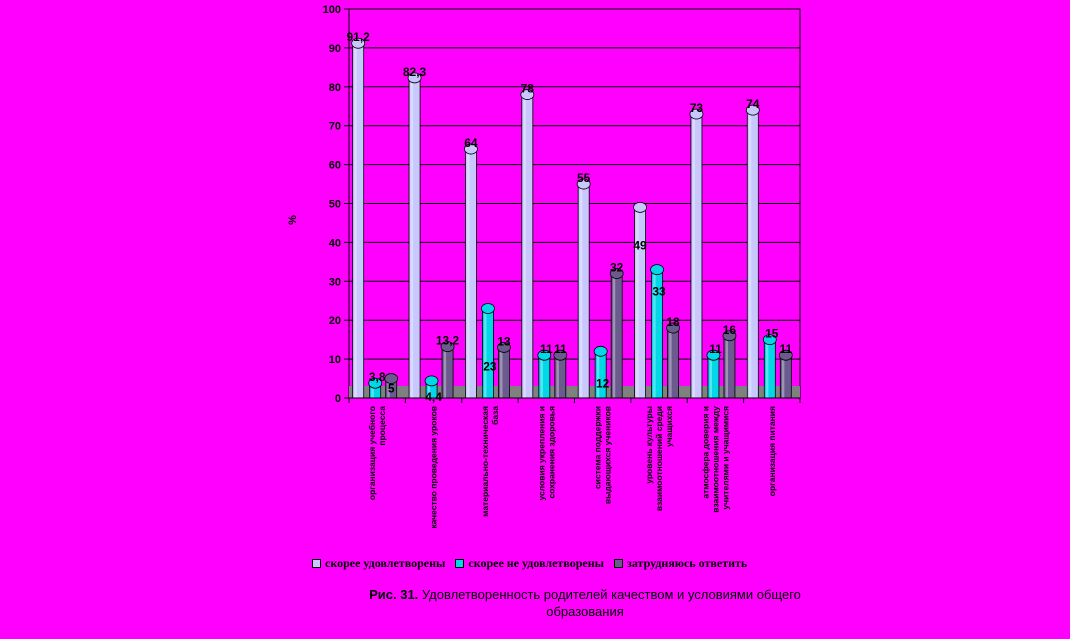 The image size is (1070, 639). Describe the element at coordinates (560, 349) in the screenshot. I see `data-label-3-4: 11` at that location.